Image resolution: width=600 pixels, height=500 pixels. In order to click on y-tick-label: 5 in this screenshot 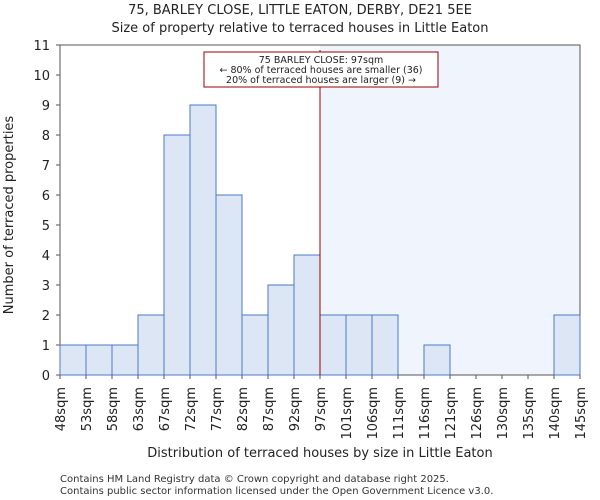, I will do `click(46, 226)`.